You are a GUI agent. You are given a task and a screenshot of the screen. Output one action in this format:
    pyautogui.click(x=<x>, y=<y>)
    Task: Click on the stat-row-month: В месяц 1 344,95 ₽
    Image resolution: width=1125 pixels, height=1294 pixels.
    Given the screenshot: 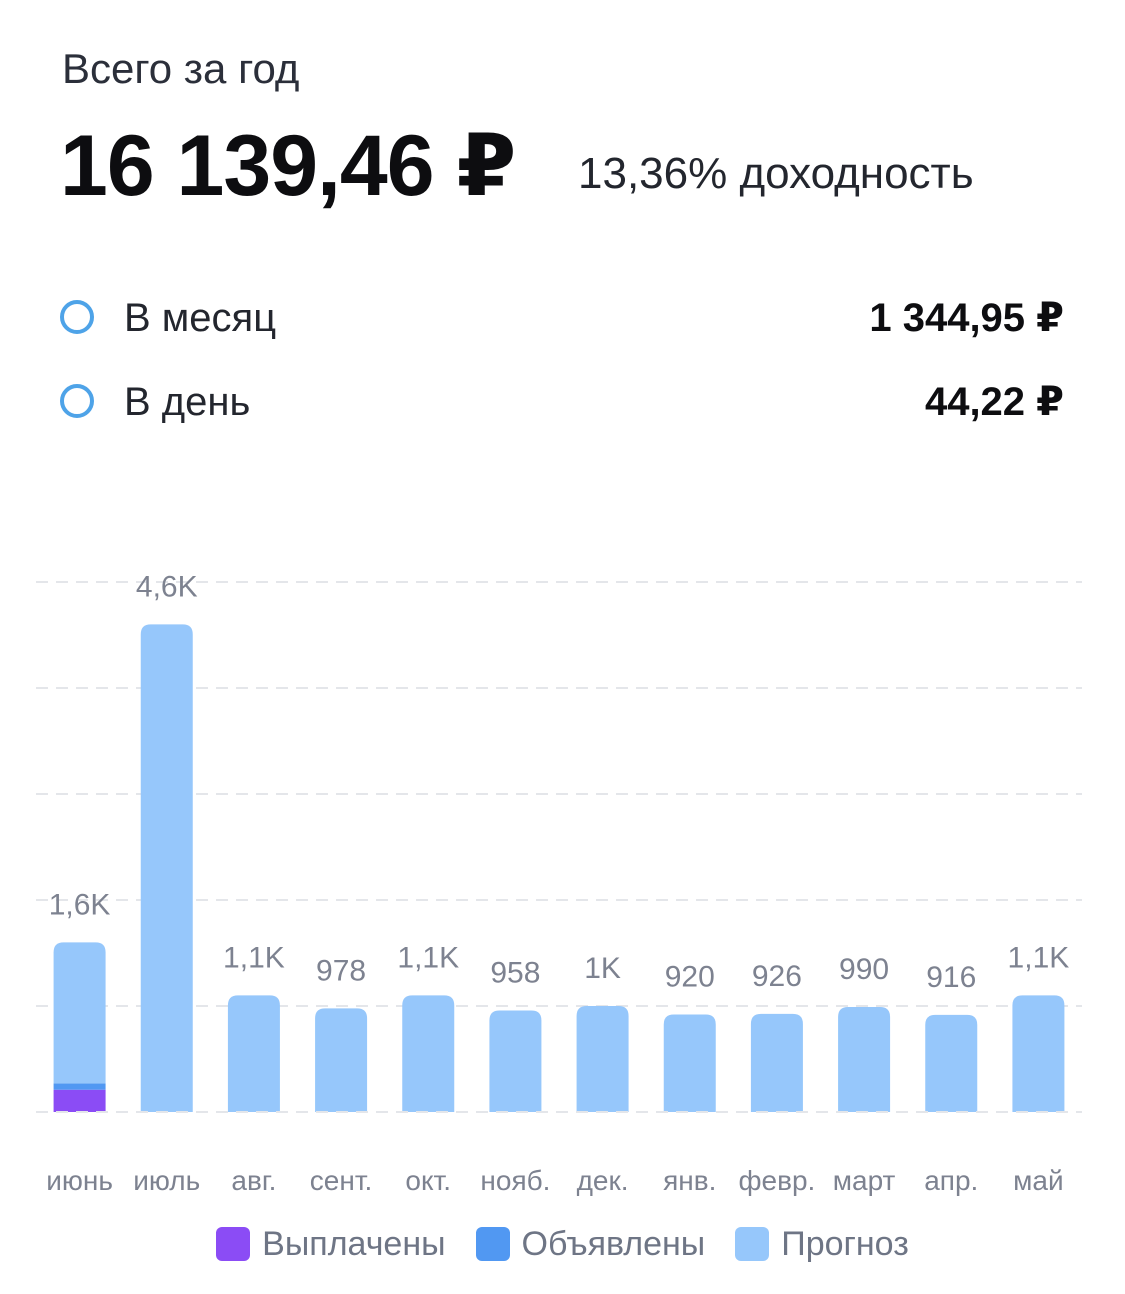 What is the action you would take?
    pyautogui.click(x=562, y=321)
    